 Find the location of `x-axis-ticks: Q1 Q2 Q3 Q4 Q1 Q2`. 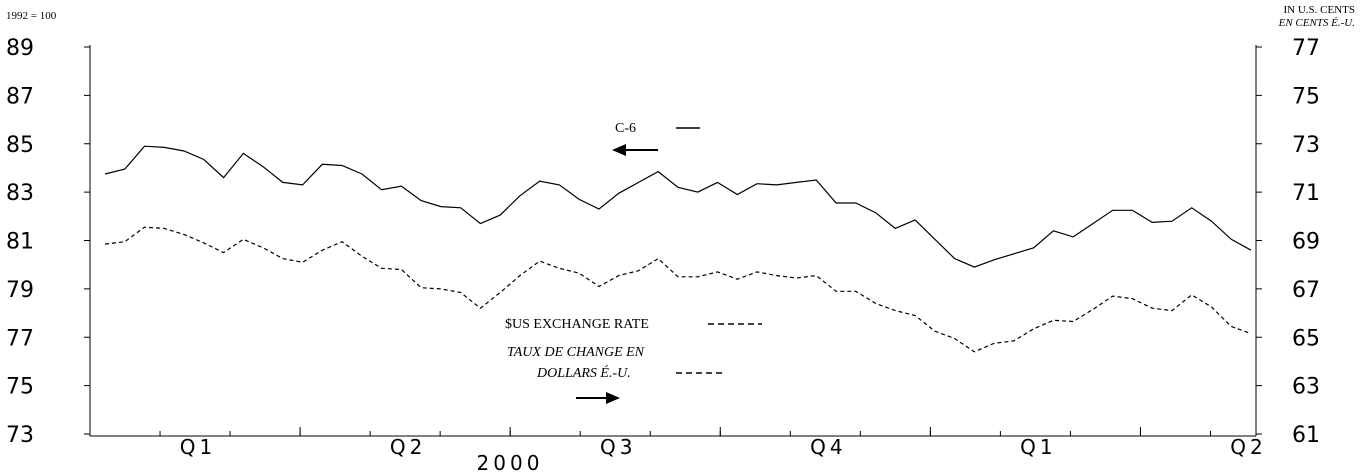

x-axis-ticks: Q1 Q2 Q3 Q4 Q1 Q2 is located at coordinates (677, 443).